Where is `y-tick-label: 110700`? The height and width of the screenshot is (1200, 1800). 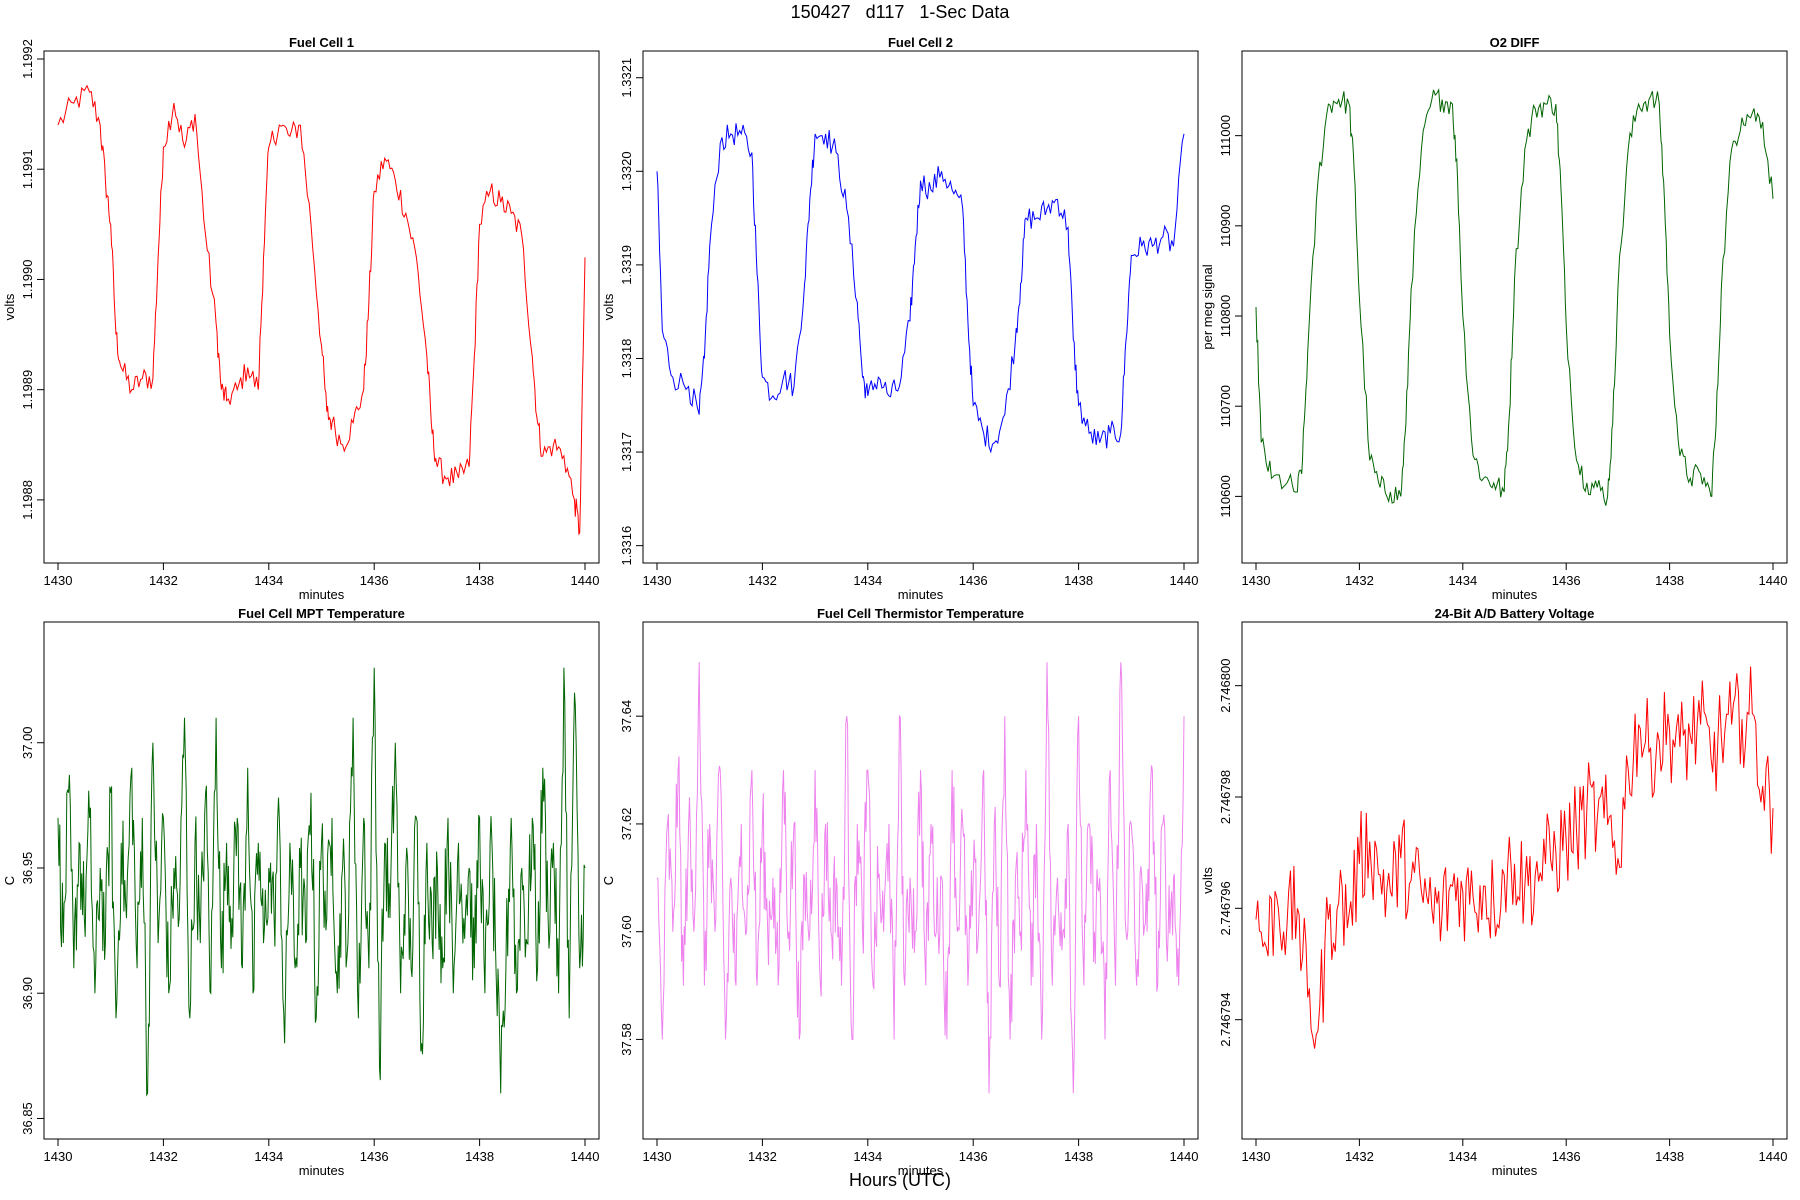 y-tick-label: 110700 is located at coordinates (1225, 406).